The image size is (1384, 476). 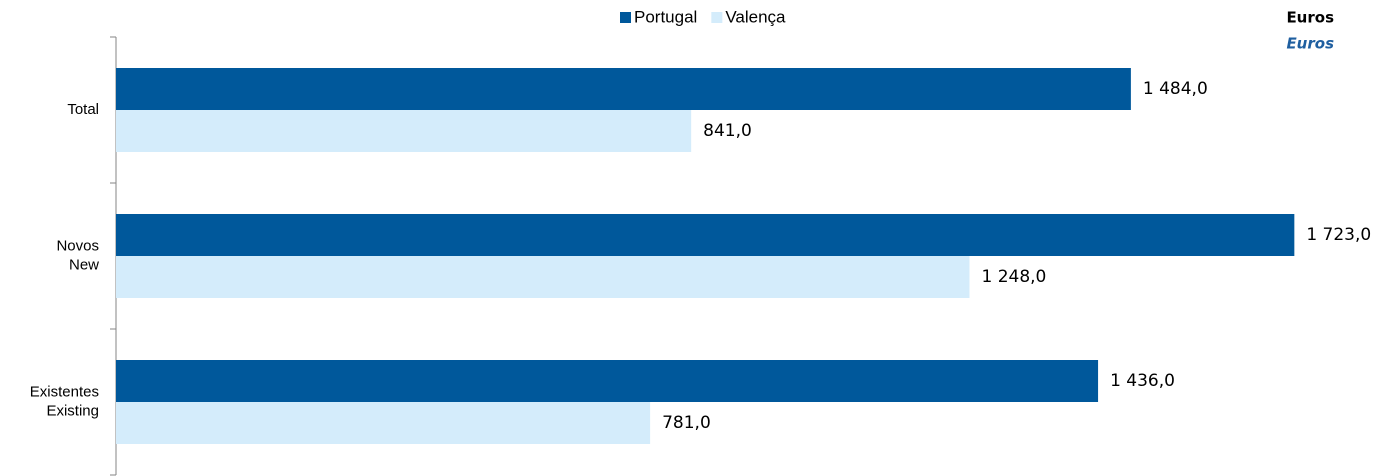 What do you see at coordinates (727, 131) in the screenshot?
I see `value-label: 841,0` at bounding box center [727, 131].